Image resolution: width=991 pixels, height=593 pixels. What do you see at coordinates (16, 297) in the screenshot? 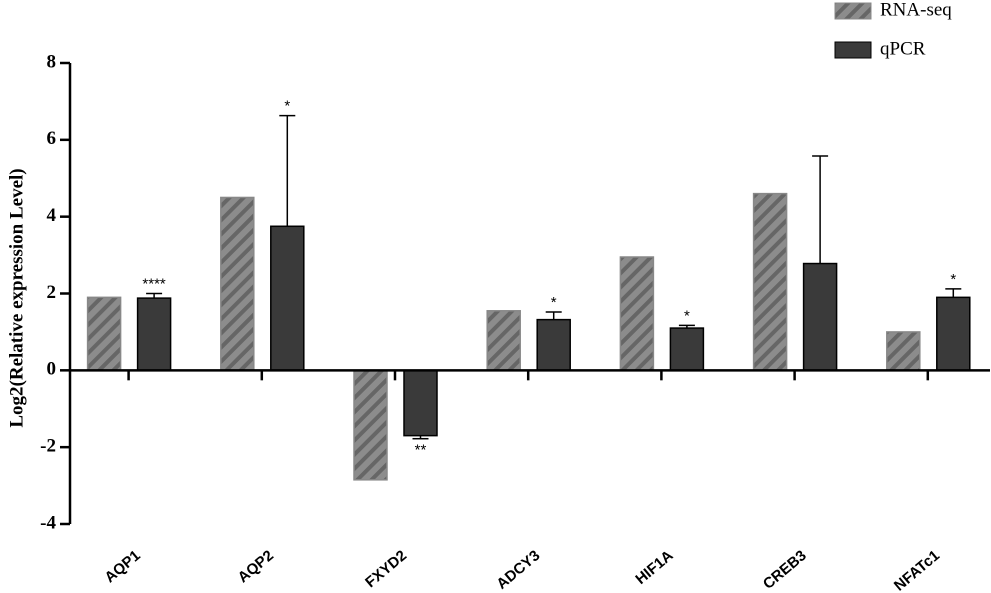
I see `y-axis-label: Log2(Relative expression Level)` at bounding box center [16, 297].